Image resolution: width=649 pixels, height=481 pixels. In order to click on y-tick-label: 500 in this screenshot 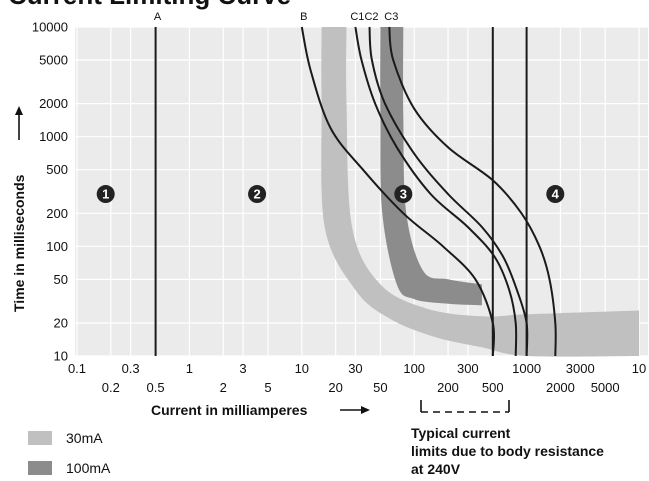, I will do `click(57, 169)`.